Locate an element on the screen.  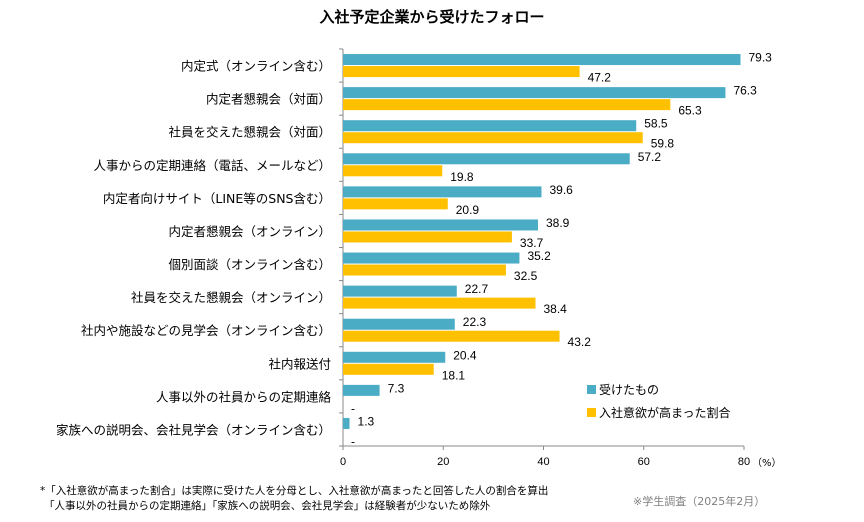
data-label: 18.1 is located at coordinates (454, 375).